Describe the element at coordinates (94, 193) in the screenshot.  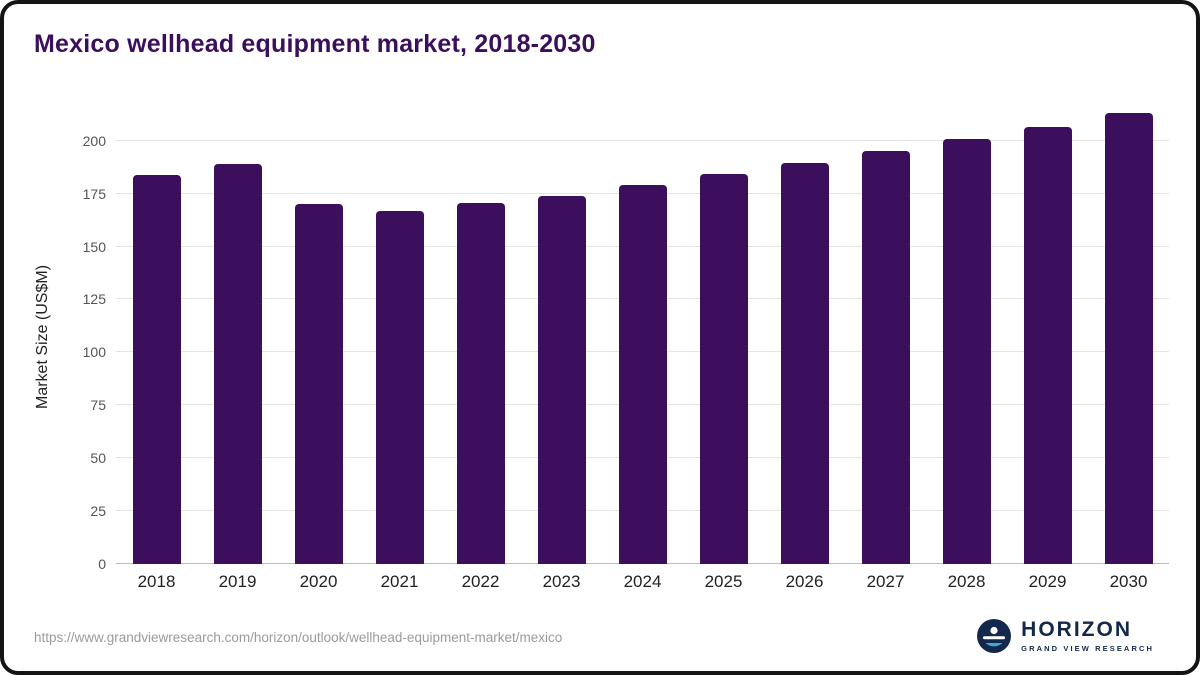
I see `y-tick-label-175: 175` at that location.